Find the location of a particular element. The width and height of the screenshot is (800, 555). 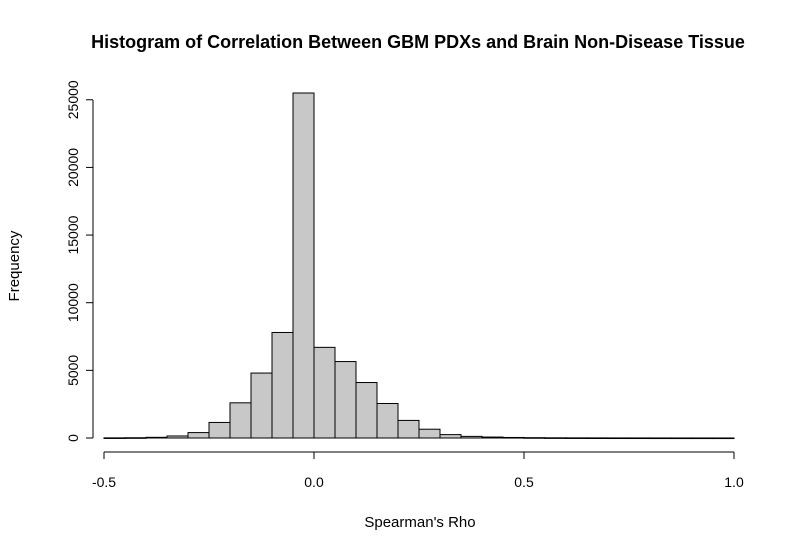

x-axis: -0.5 0.0 0.5 1.0 is located at coordinates (418, 470).